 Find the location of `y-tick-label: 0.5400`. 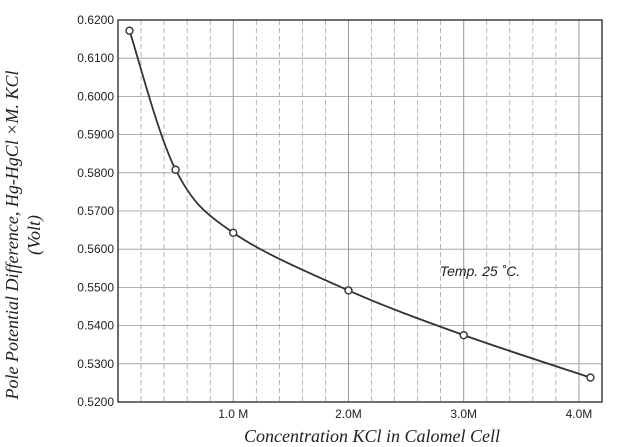

y-tick-label: 0.5400 is located at coordinates (95, 326).